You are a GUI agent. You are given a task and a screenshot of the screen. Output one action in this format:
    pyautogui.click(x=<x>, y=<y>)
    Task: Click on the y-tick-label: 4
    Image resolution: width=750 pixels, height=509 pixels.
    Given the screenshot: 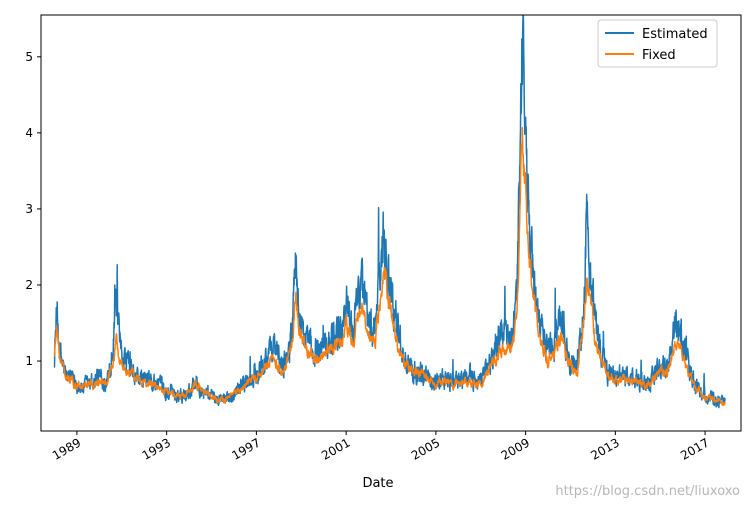 What is the action you would take?
    pyautogui.click(x=29, y=133)
    